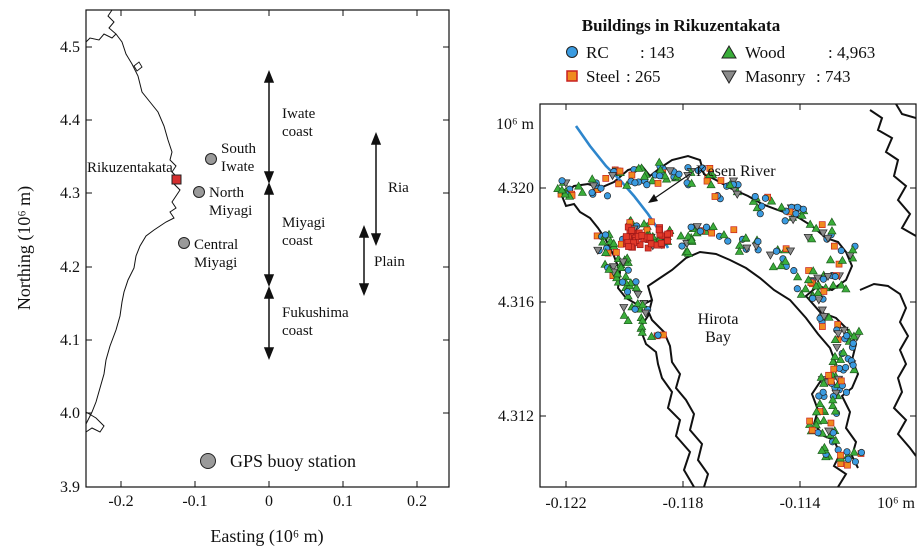 Image resolution: width=917 pixels, height=551 pixels. Describe the element at coordinates (775, 76) in the screenshot. I see `legend-label-masonry: Masonry` at that location.